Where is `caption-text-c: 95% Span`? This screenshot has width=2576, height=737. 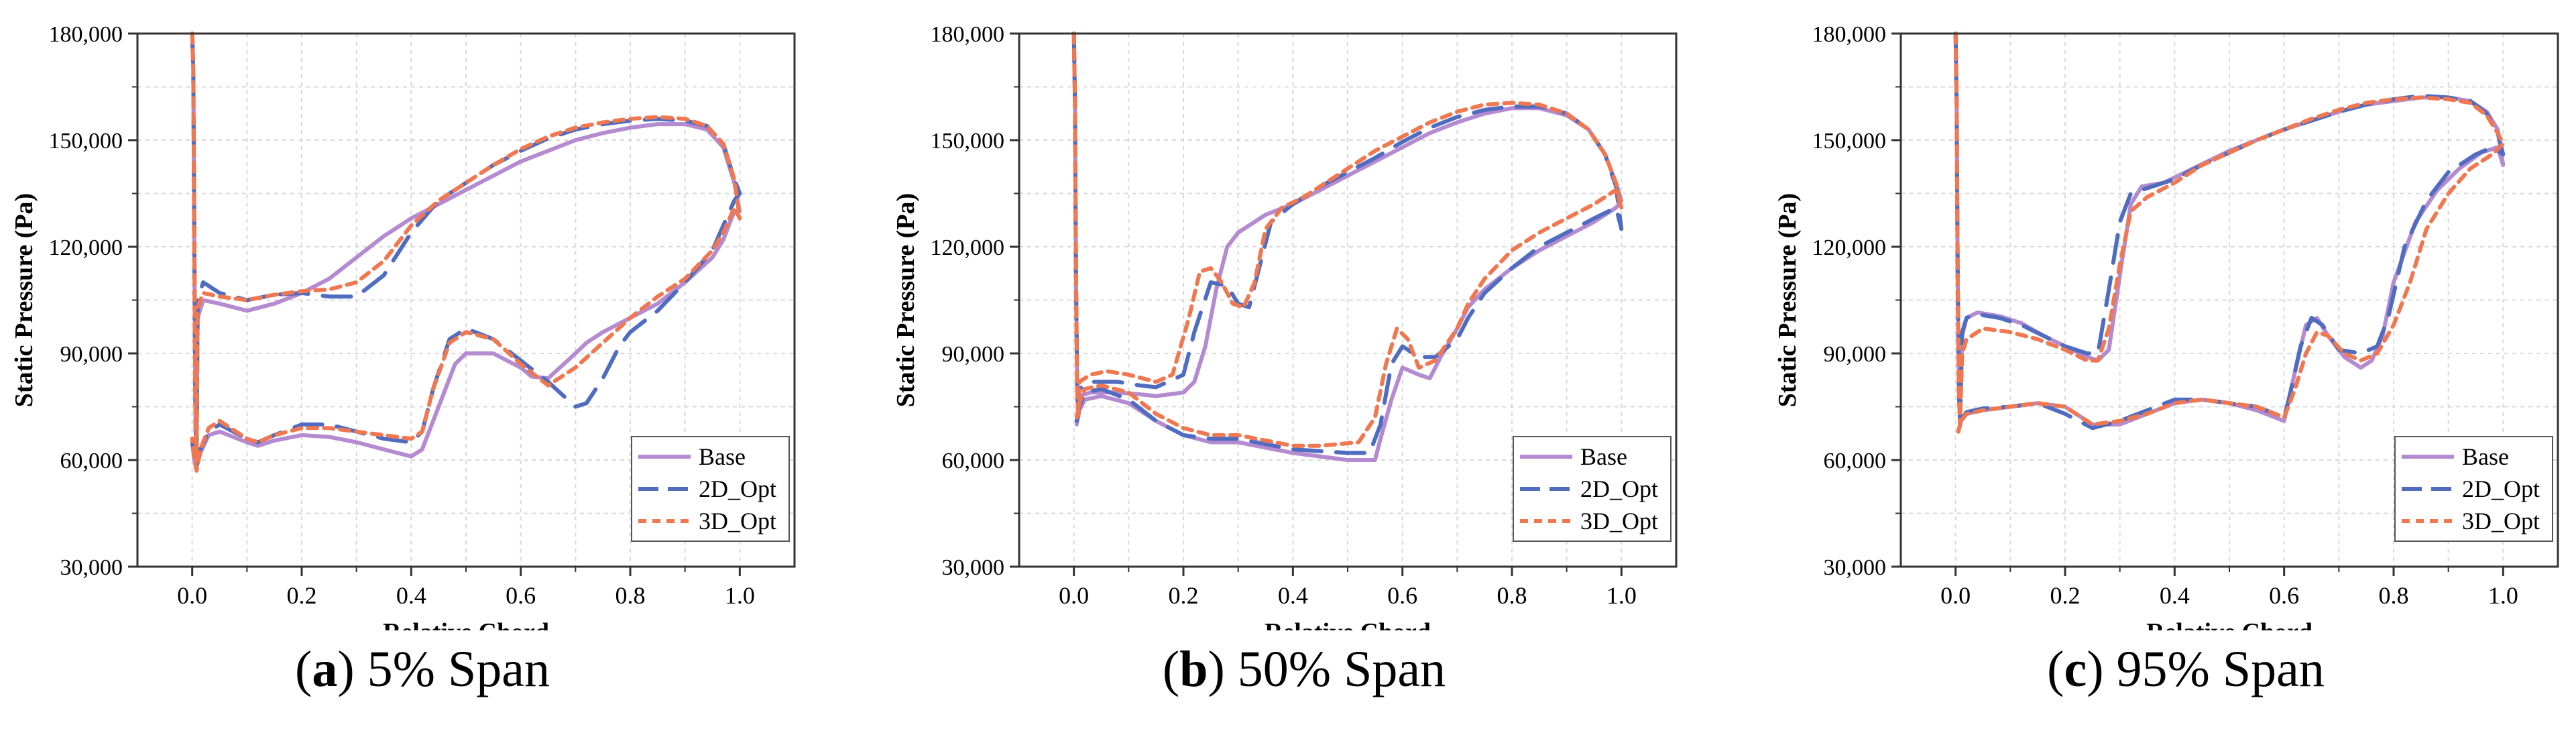 caption-text-c: 95% Span is located at coordinates (2220, 669).